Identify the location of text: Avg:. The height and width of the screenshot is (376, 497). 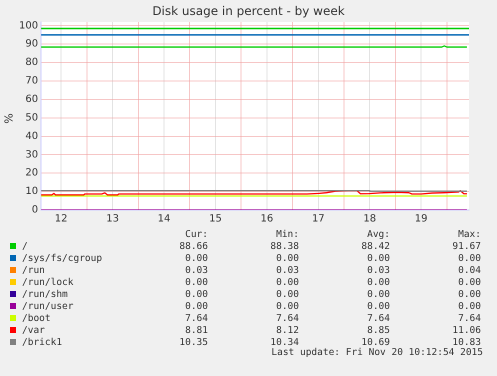
(378, 235).